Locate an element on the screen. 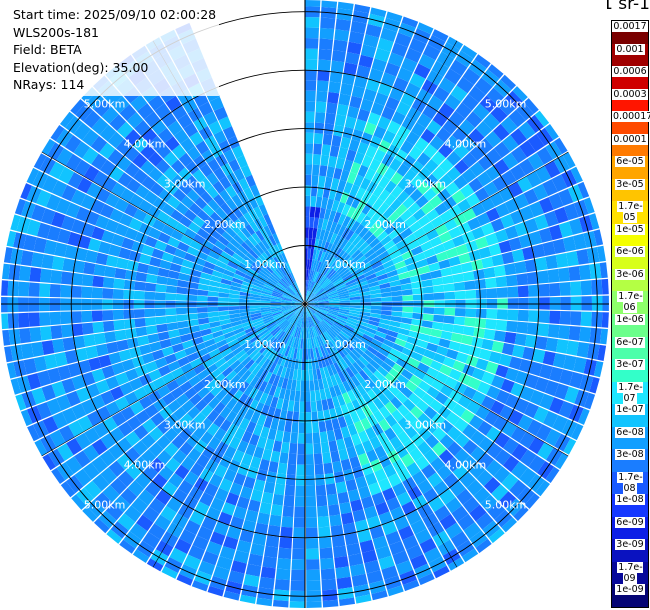  colorbar-tick-label: 1.7e-05 is located at coordinates (630, 212).